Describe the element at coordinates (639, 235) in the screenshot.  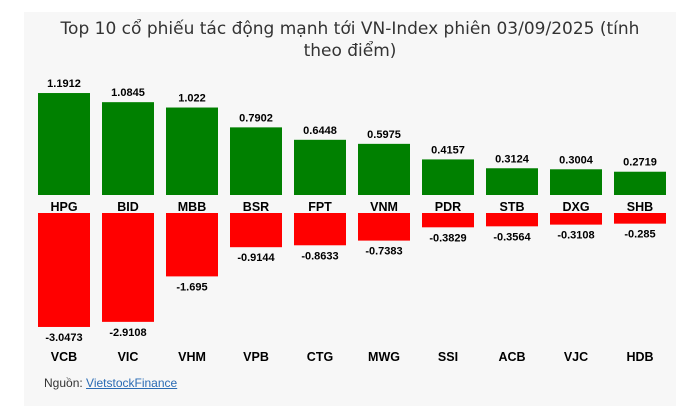
I see `data-label: -0.285` at that location.